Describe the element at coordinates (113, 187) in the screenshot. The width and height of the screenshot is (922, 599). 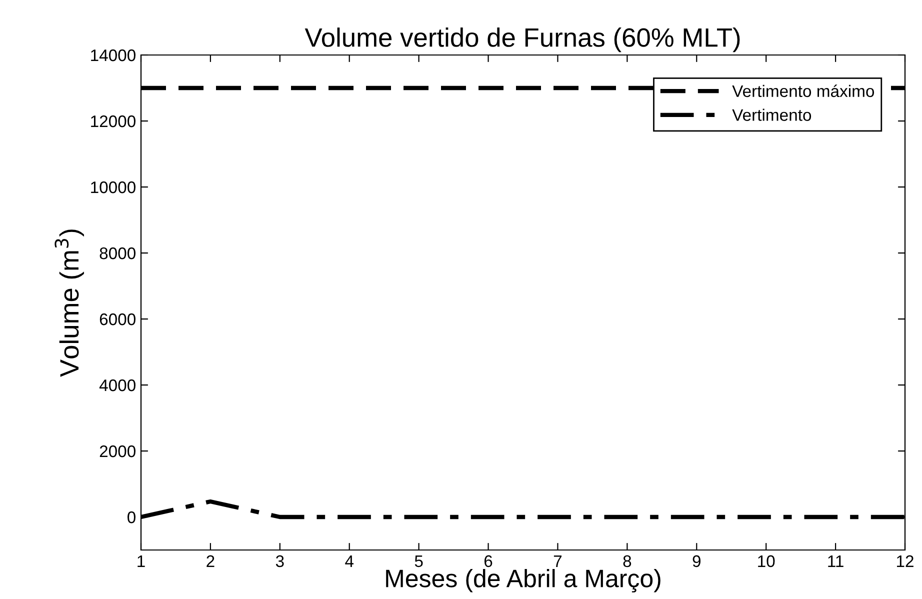
I see `y-tick-label: 10000` at that location.